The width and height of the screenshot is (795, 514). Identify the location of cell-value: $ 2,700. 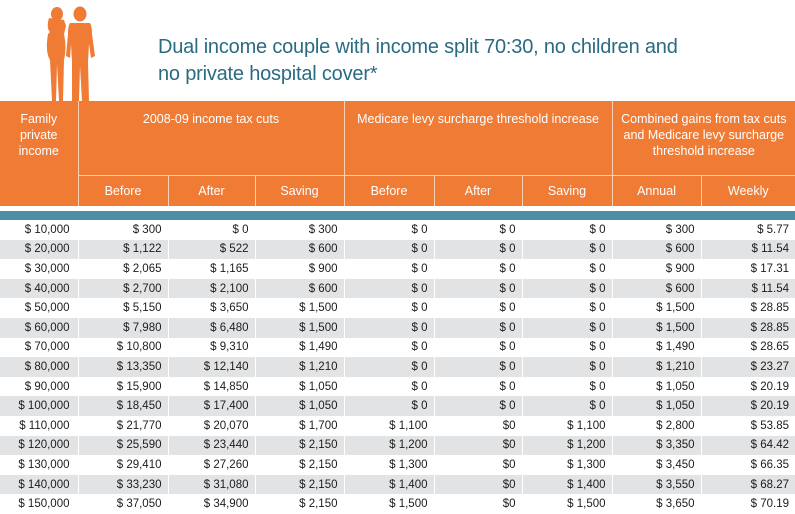
(122, 288).